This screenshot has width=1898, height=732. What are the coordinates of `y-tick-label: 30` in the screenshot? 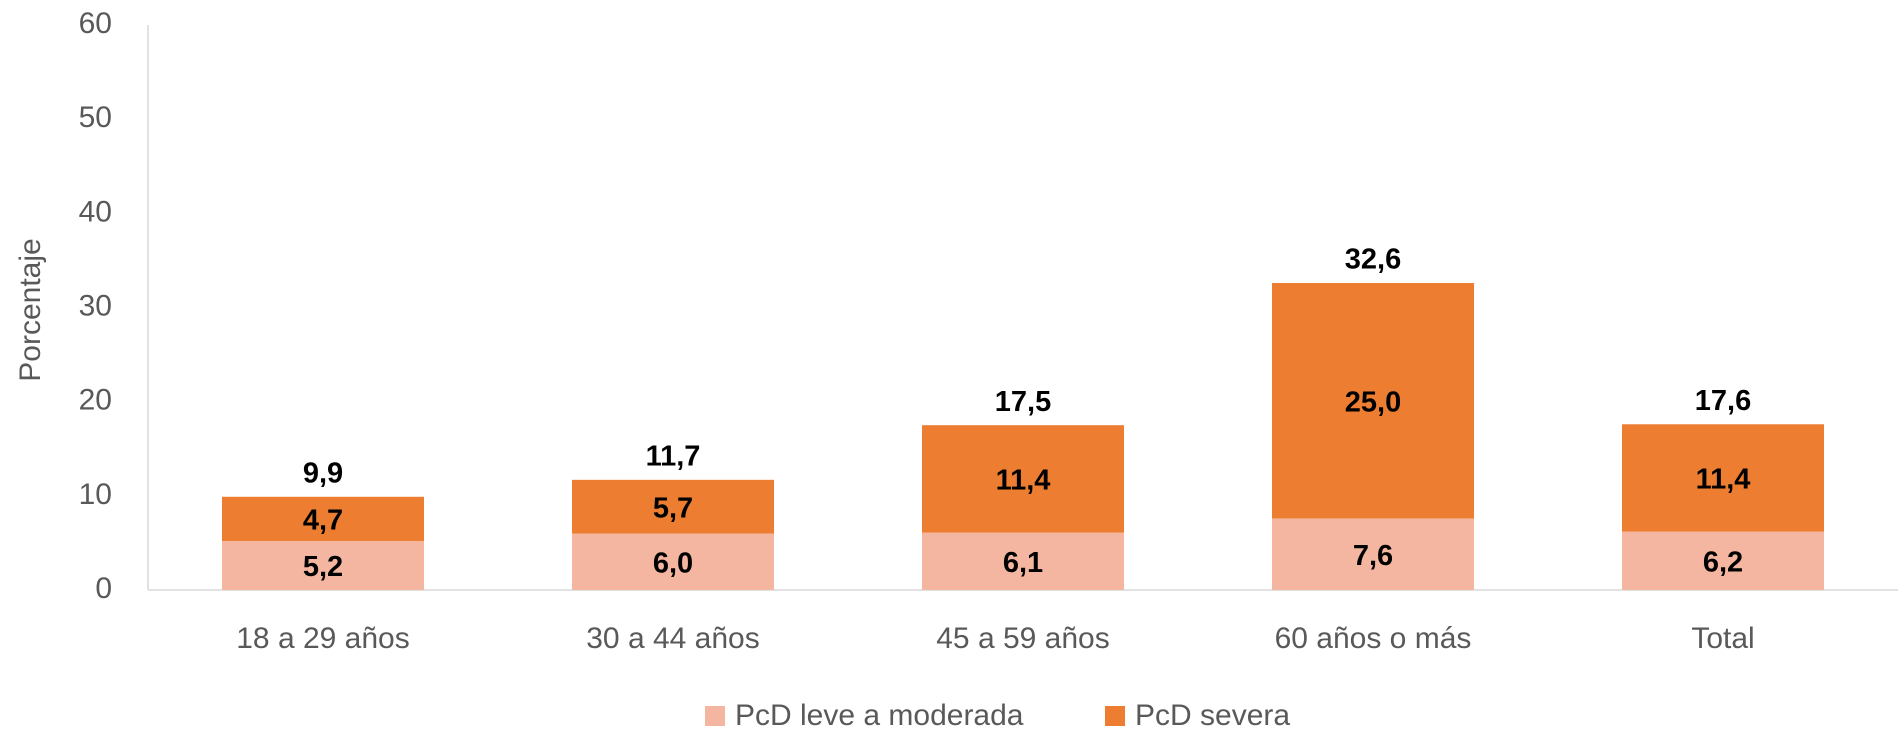 It's located at (95, 305).